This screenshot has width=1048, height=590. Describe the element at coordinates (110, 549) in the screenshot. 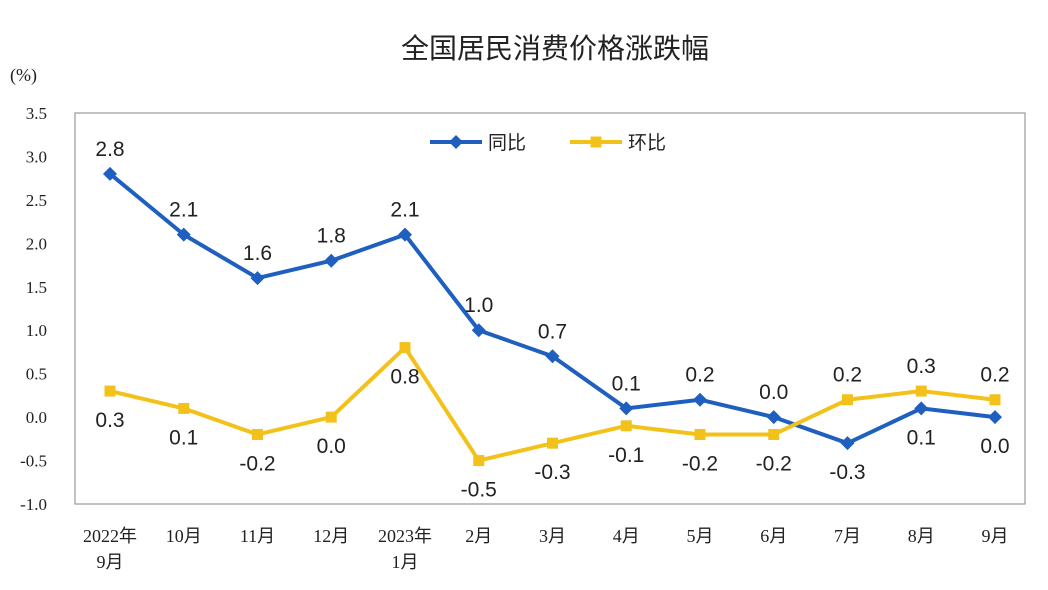

I see `x-tick-label: 2022年 9月` at that location.